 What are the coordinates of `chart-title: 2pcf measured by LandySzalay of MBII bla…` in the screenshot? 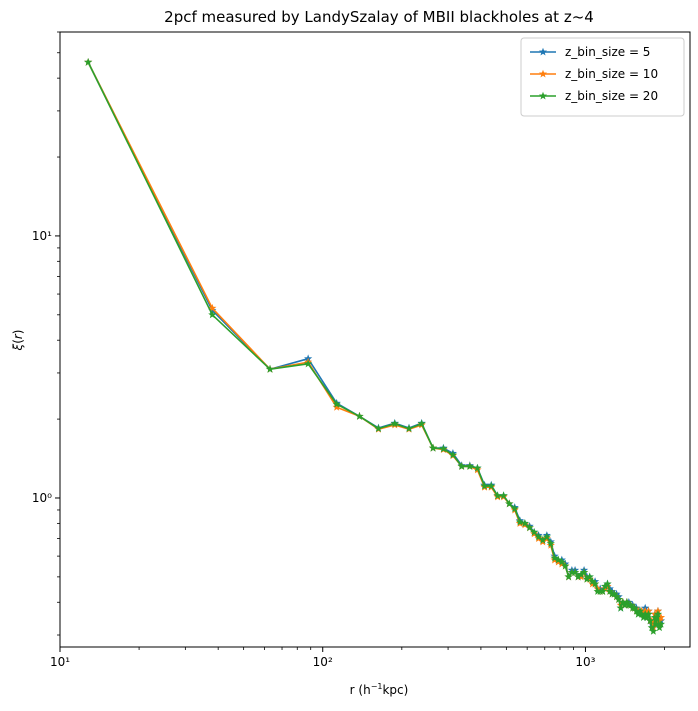 It's located at (379, 17).